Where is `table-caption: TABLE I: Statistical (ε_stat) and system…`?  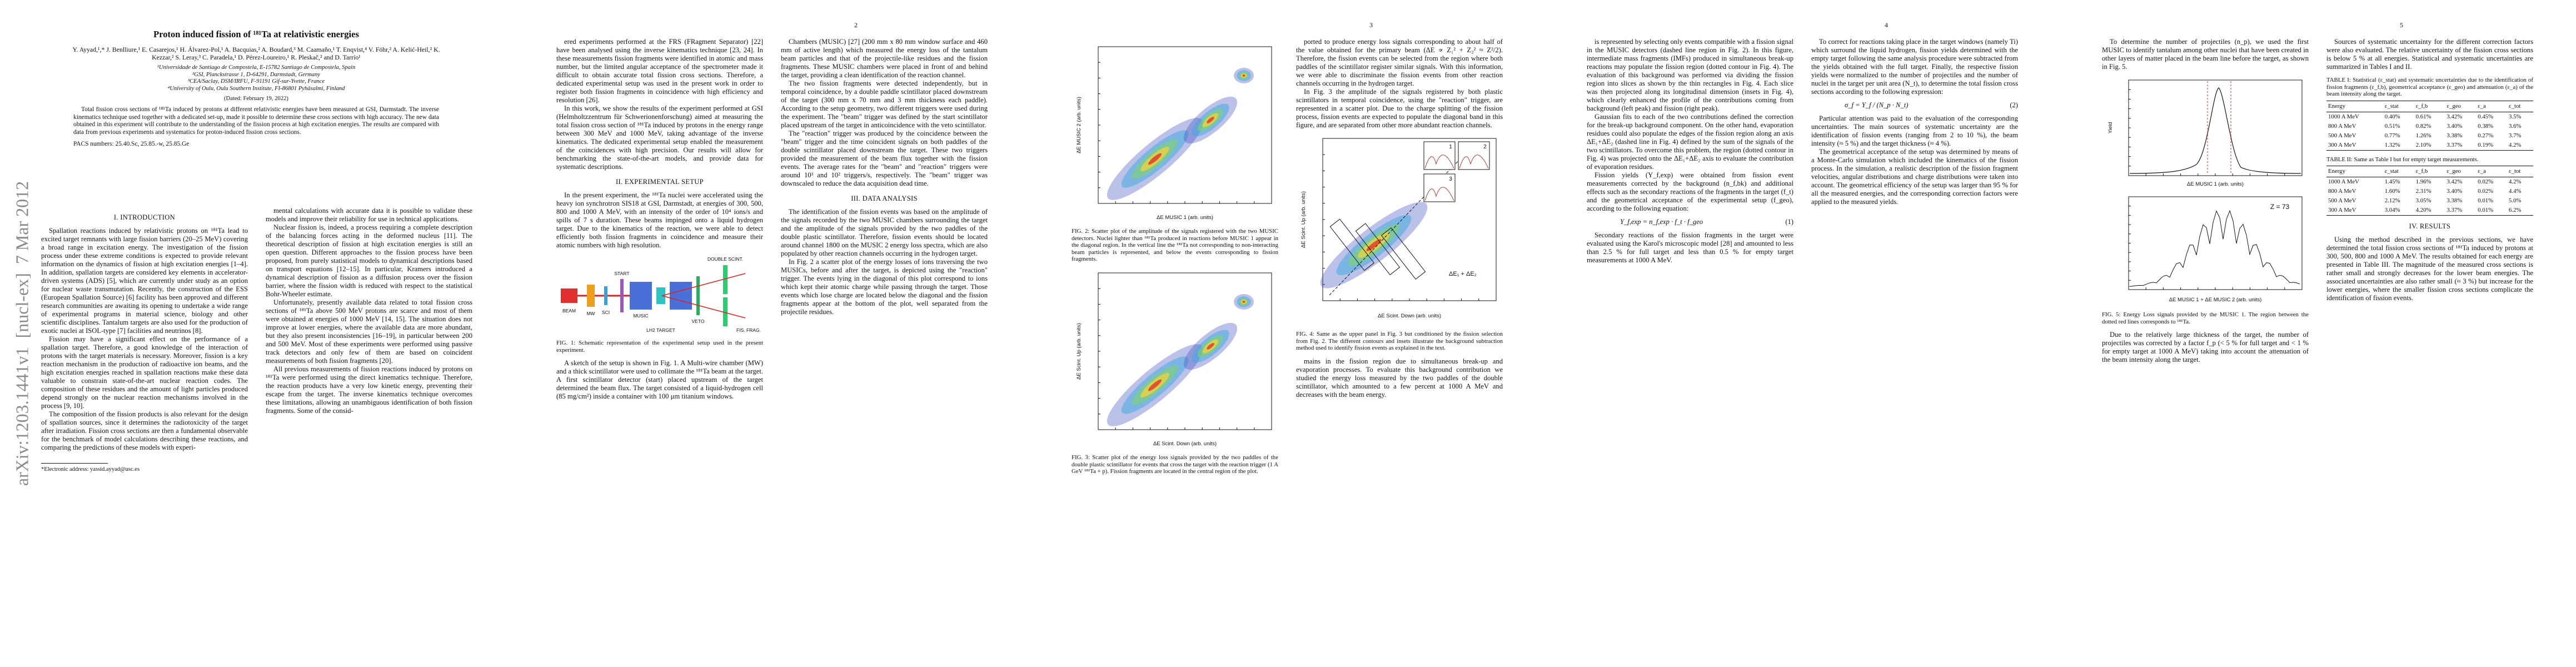
table-caption: TABLE I: Statistical (ε_stat) and system… is located at coordinates (2429, 87).